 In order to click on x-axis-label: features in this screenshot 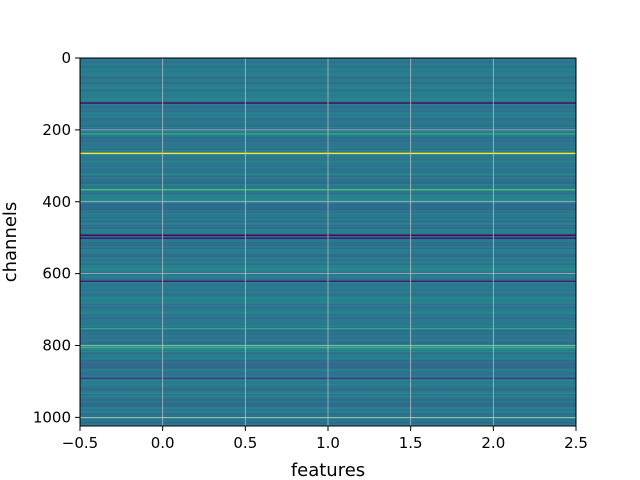, I will do `click(328, 470)`.